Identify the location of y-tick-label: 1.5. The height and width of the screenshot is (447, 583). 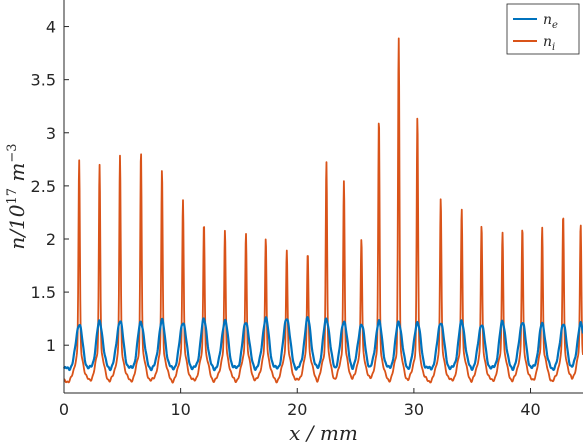
(43, 292).